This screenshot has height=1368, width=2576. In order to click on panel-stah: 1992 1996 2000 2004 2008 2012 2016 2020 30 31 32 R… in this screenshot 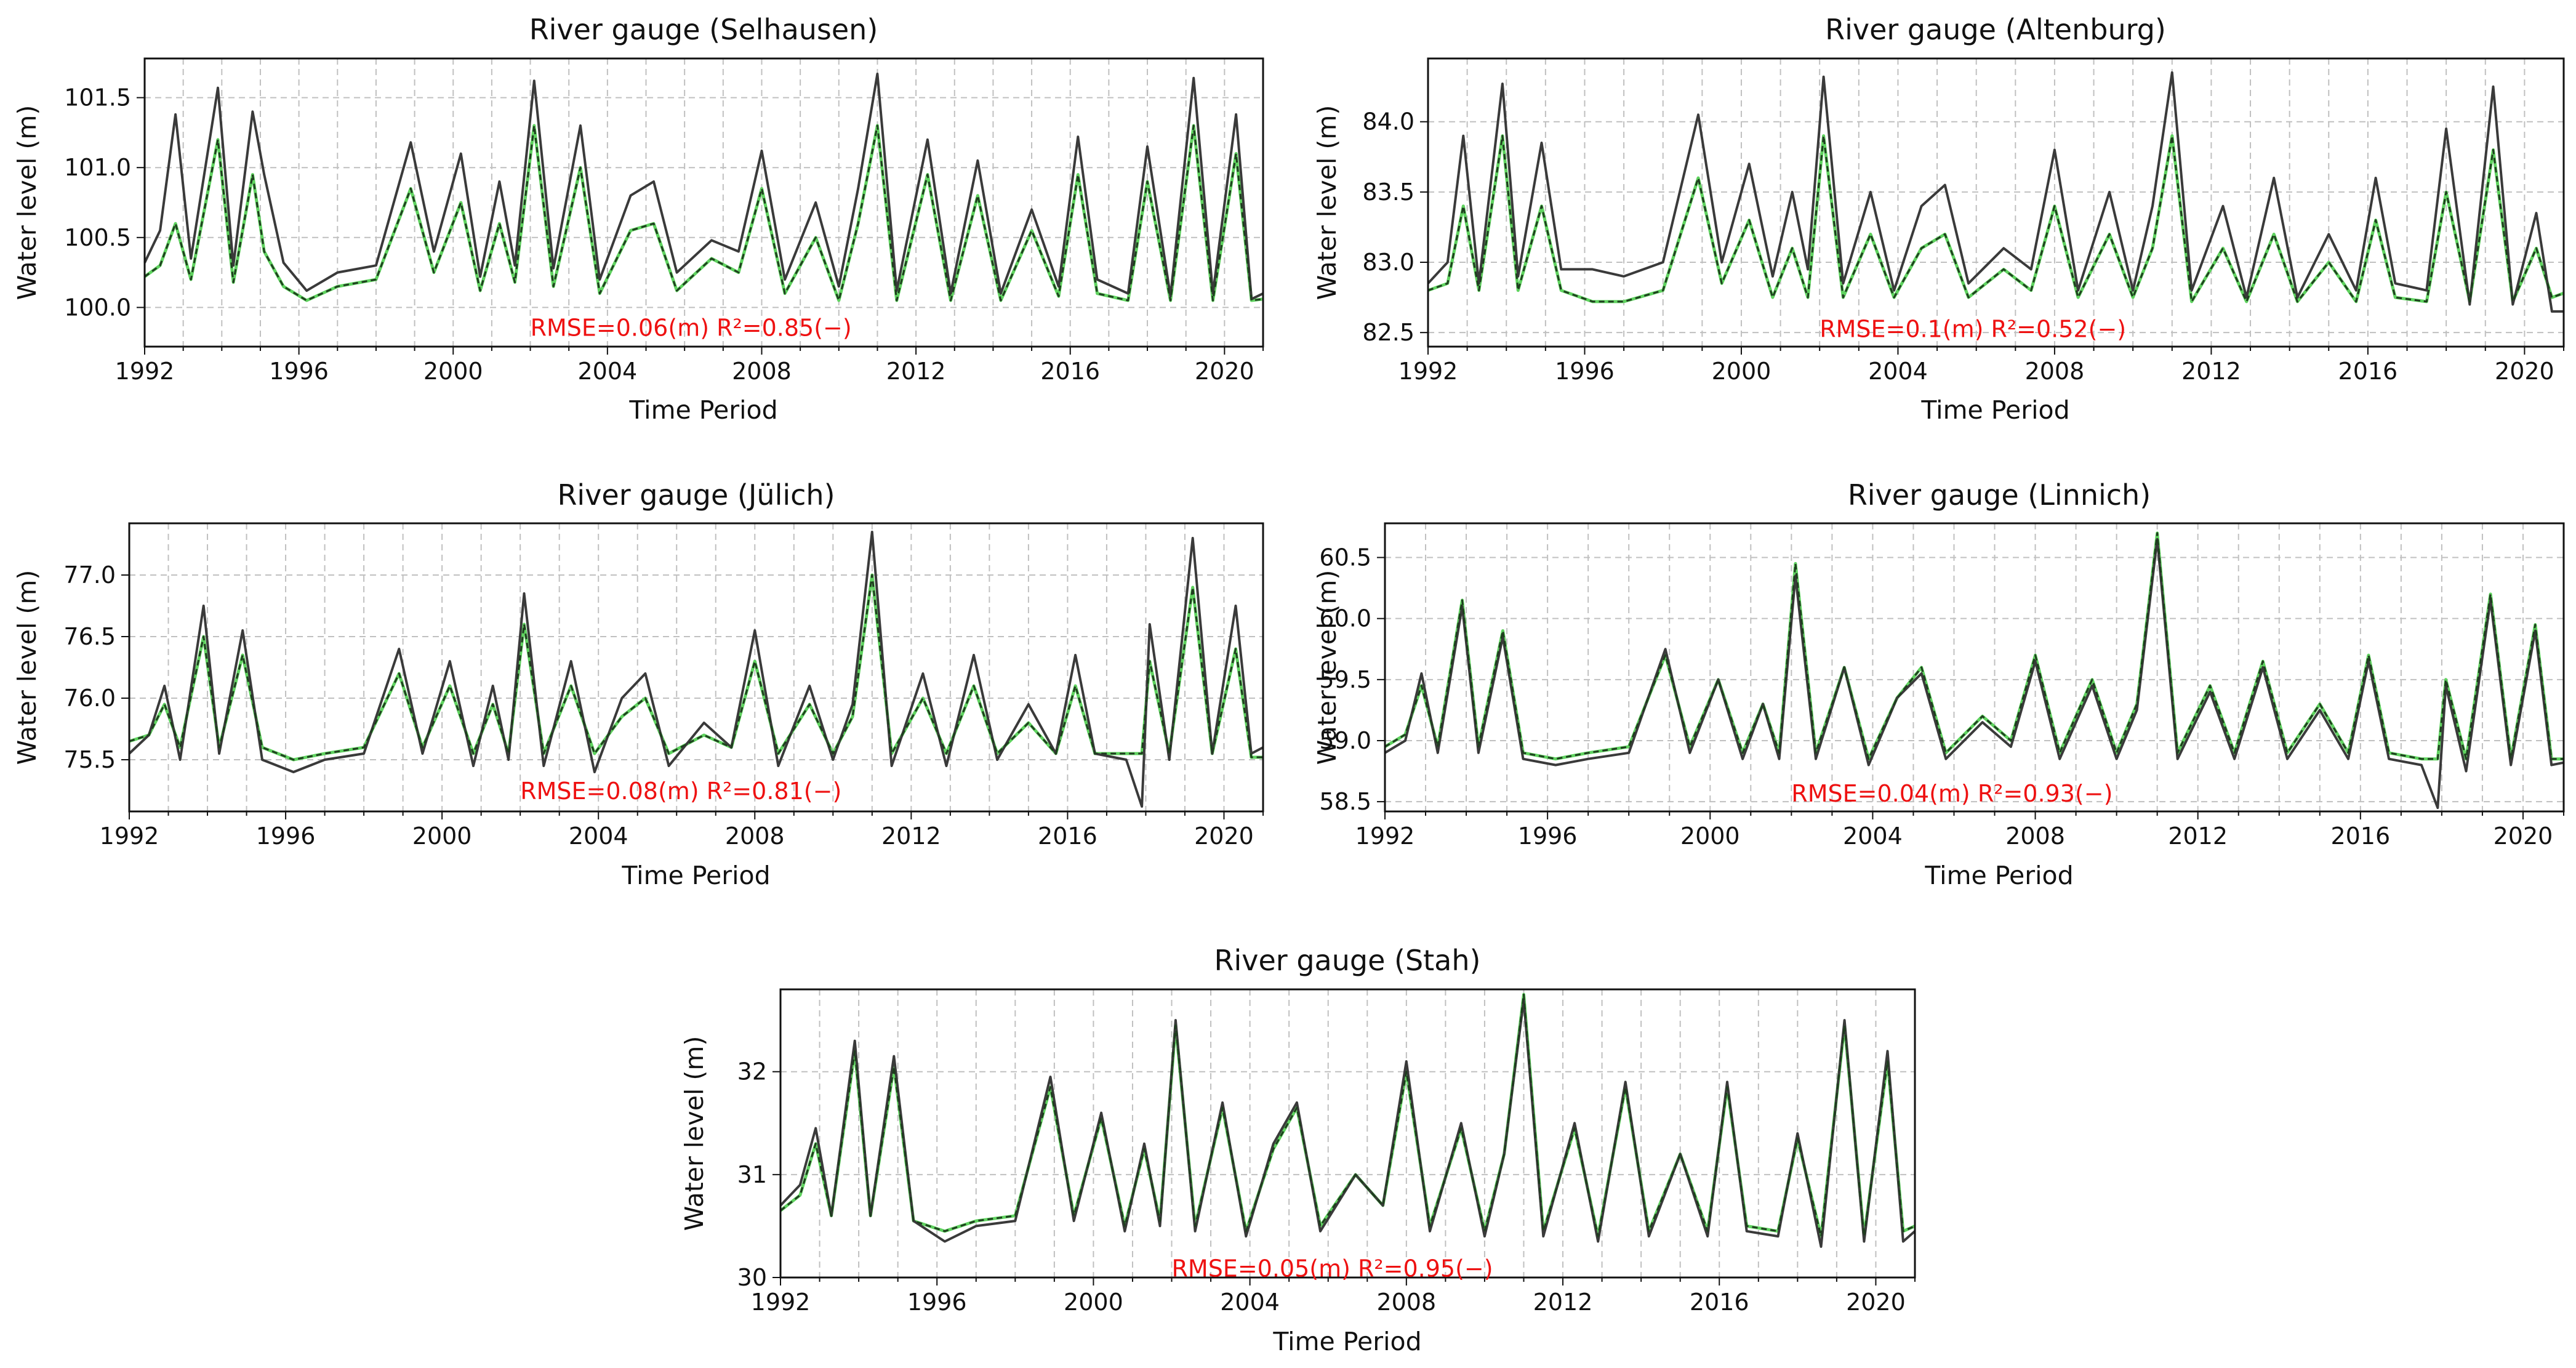, I will do `click(1298, 1150)`.